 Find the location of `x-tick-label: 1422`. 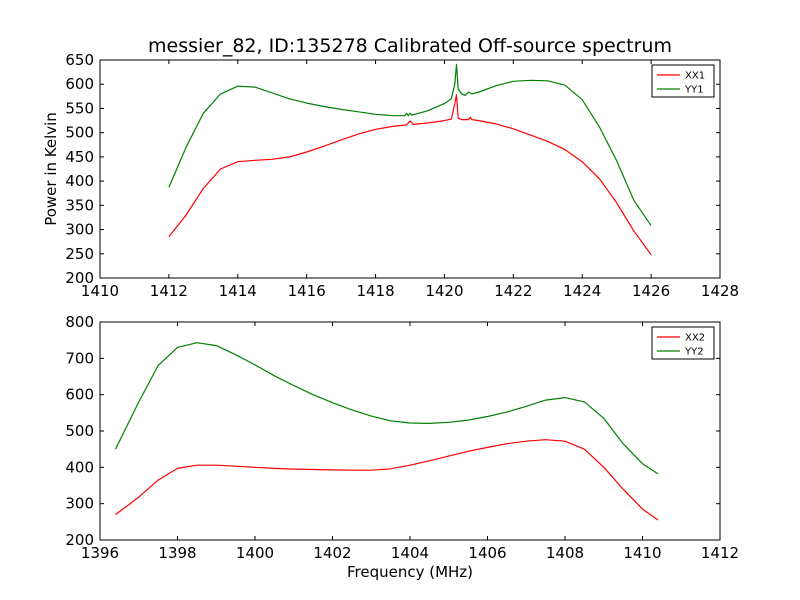

x-tick-label: 1422 is located at coordinates (513, 291).